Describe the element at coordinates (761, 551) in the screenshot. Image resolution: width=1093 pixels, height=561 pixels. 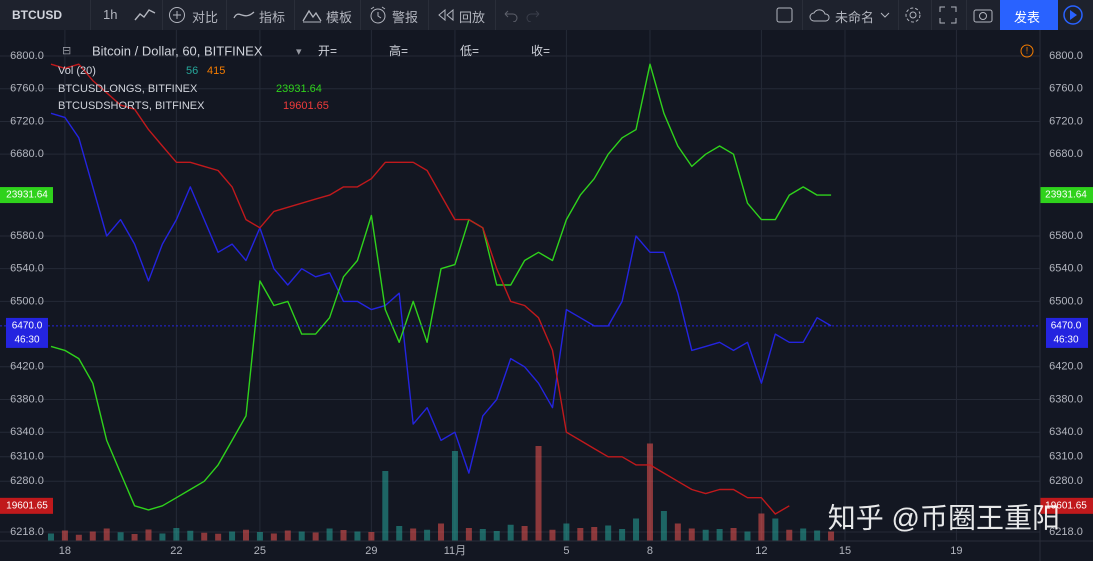
I see `x-tick-label: 12` at that location.